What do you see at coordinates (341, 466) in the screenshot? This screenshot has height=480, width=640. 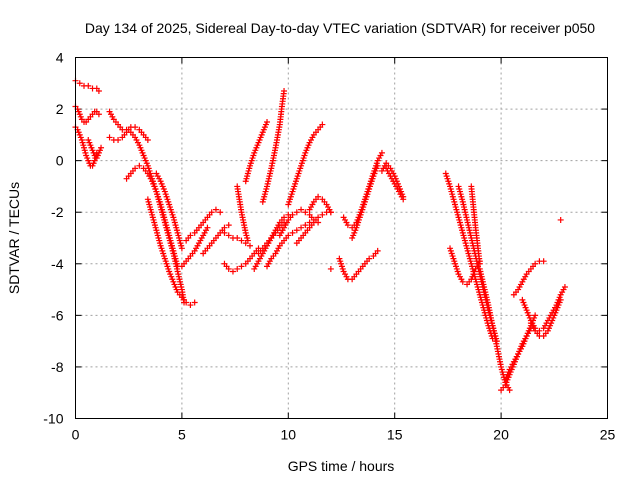 I see `x-axis-label: GPS time / hours` at bounding box center [341, 466].